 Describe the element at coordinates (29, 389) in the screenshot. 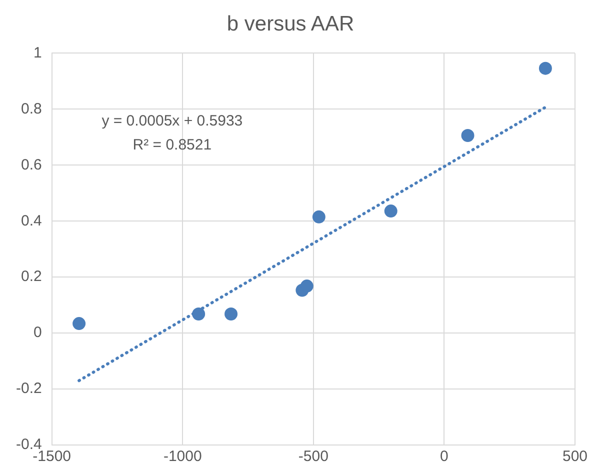

I see `y-tick-label: -0.2` at that location.